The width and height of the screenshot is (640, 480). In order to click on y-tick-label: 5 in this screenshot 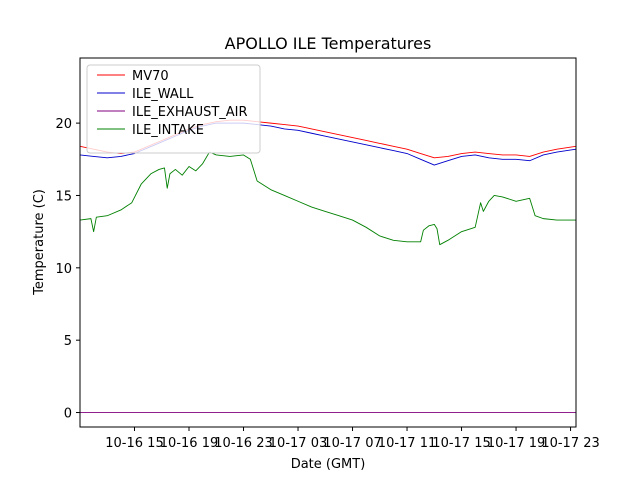, I will do `click(68, 341)`.